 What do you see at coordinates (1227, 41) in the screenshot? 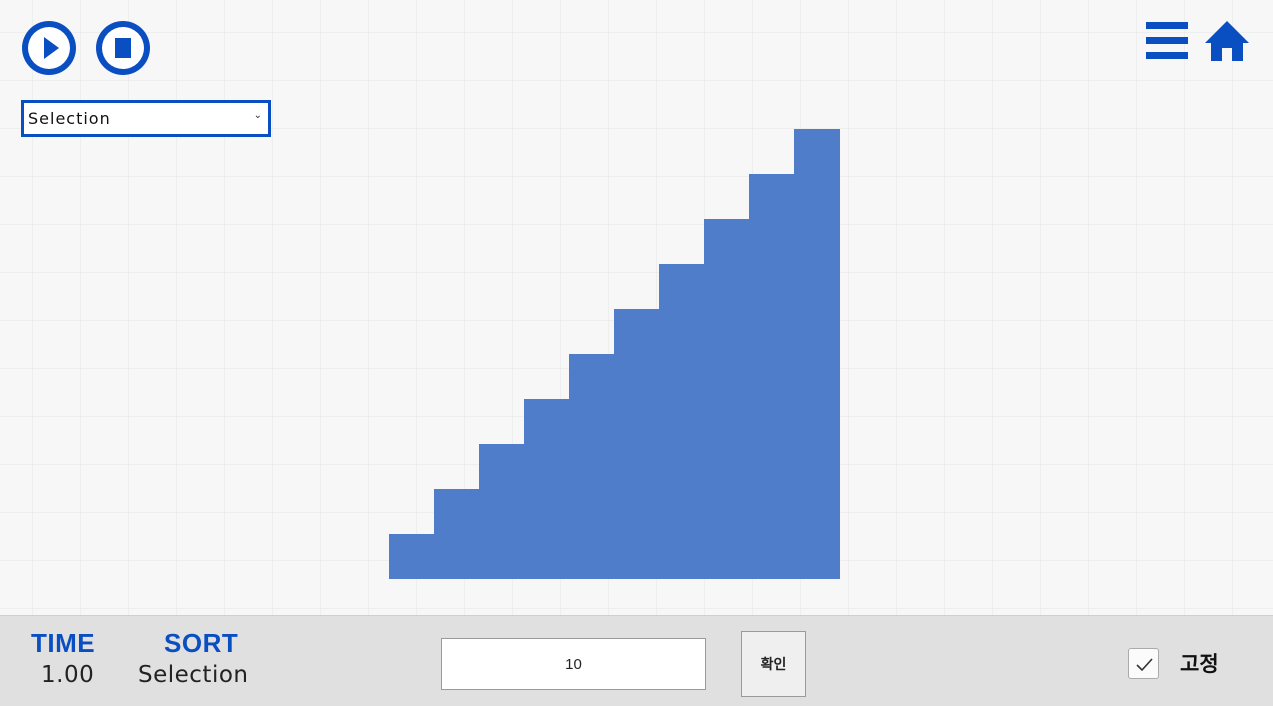
I see `home-icon` at bounding box center [1227, 41].